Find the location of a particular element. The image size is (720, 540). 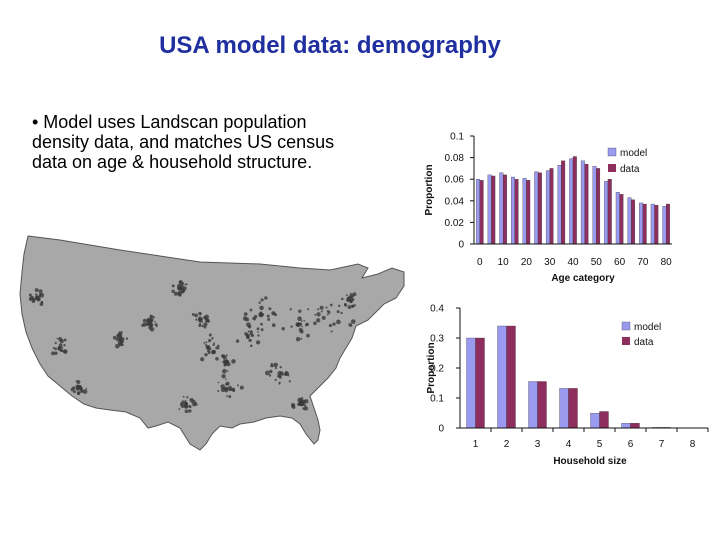

bars is located at coordinates (584, 377).